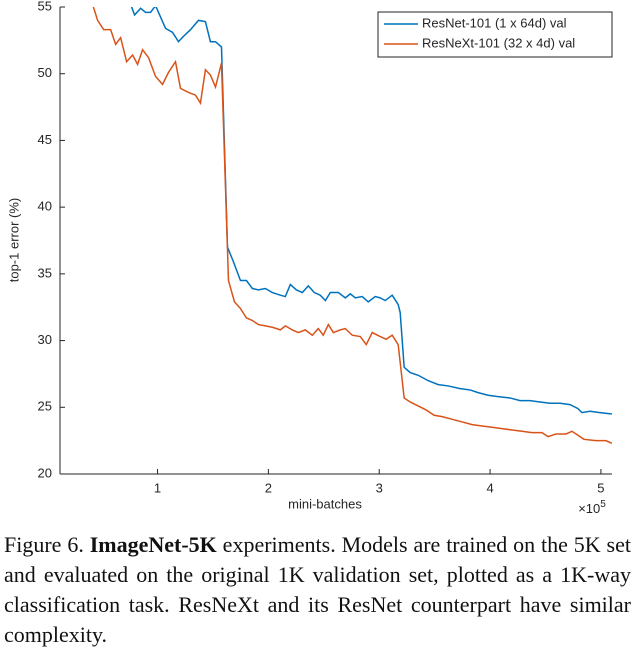 Image resolution: width=635 pixels, height=651 pixels. I want to click on x-scale-label: ×10⁵, so click(592, 508).